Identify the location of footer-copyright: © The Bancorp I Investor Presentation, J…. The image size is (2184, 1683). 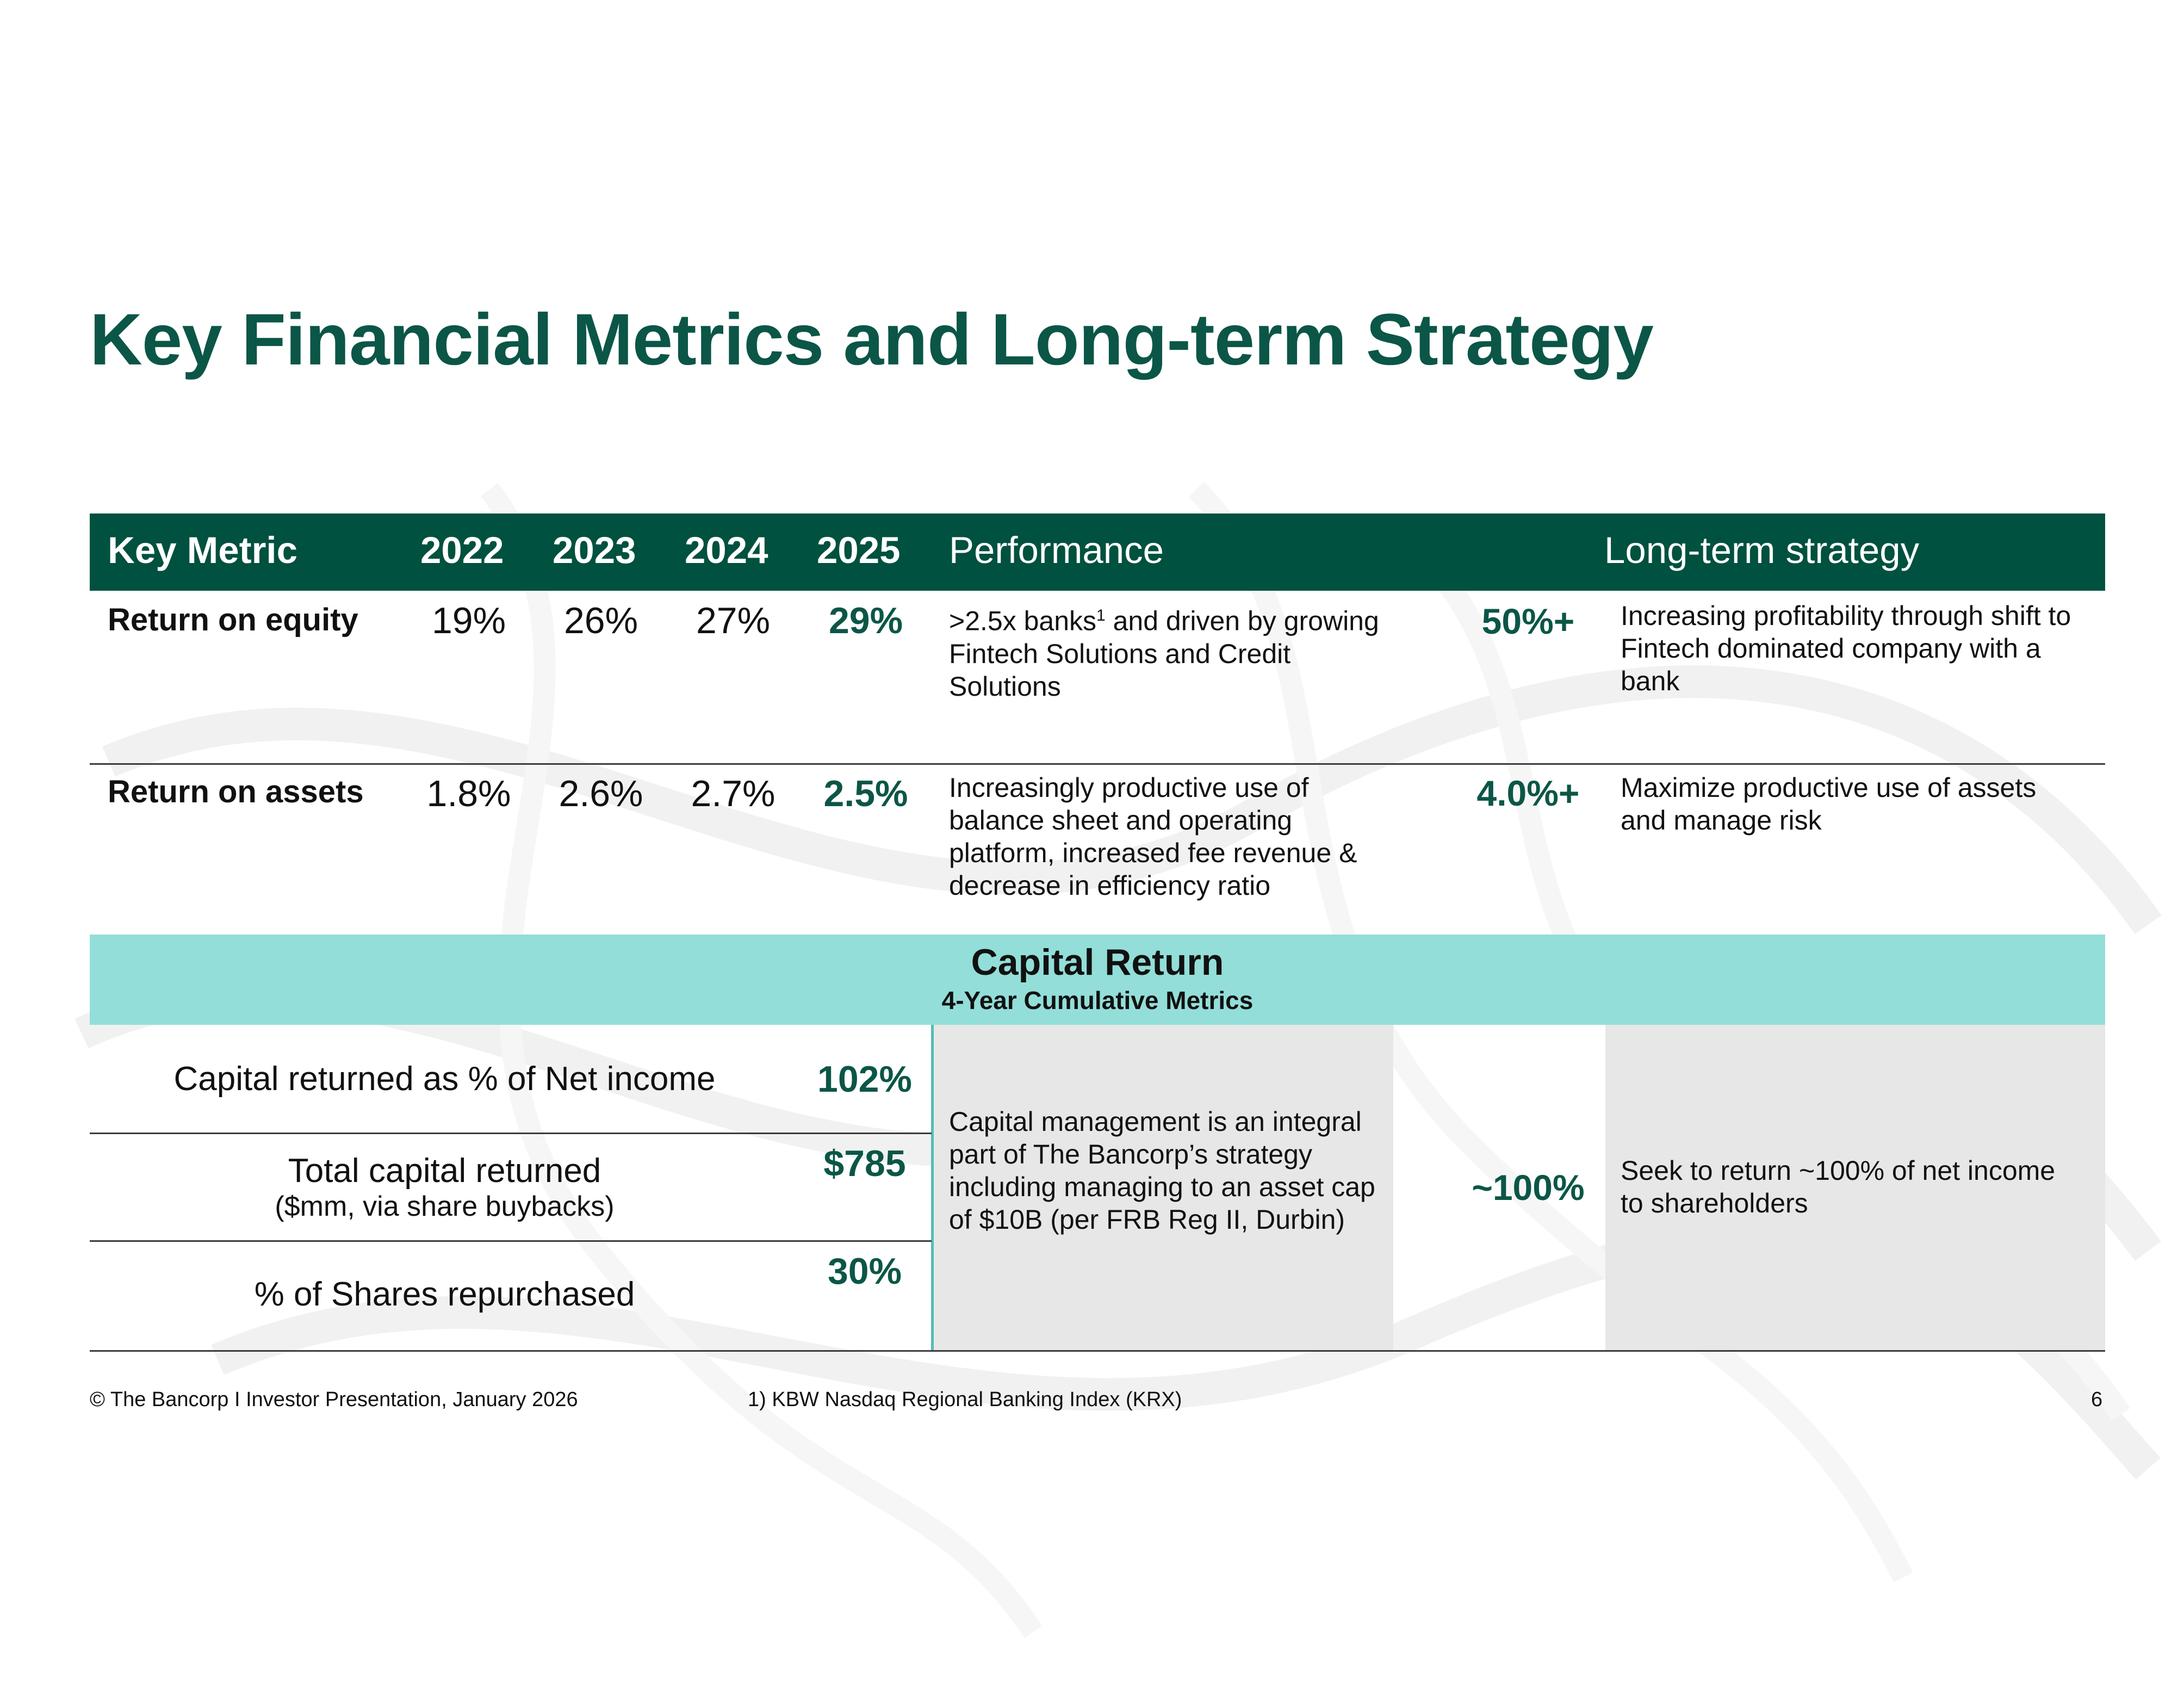
(334, 1399).